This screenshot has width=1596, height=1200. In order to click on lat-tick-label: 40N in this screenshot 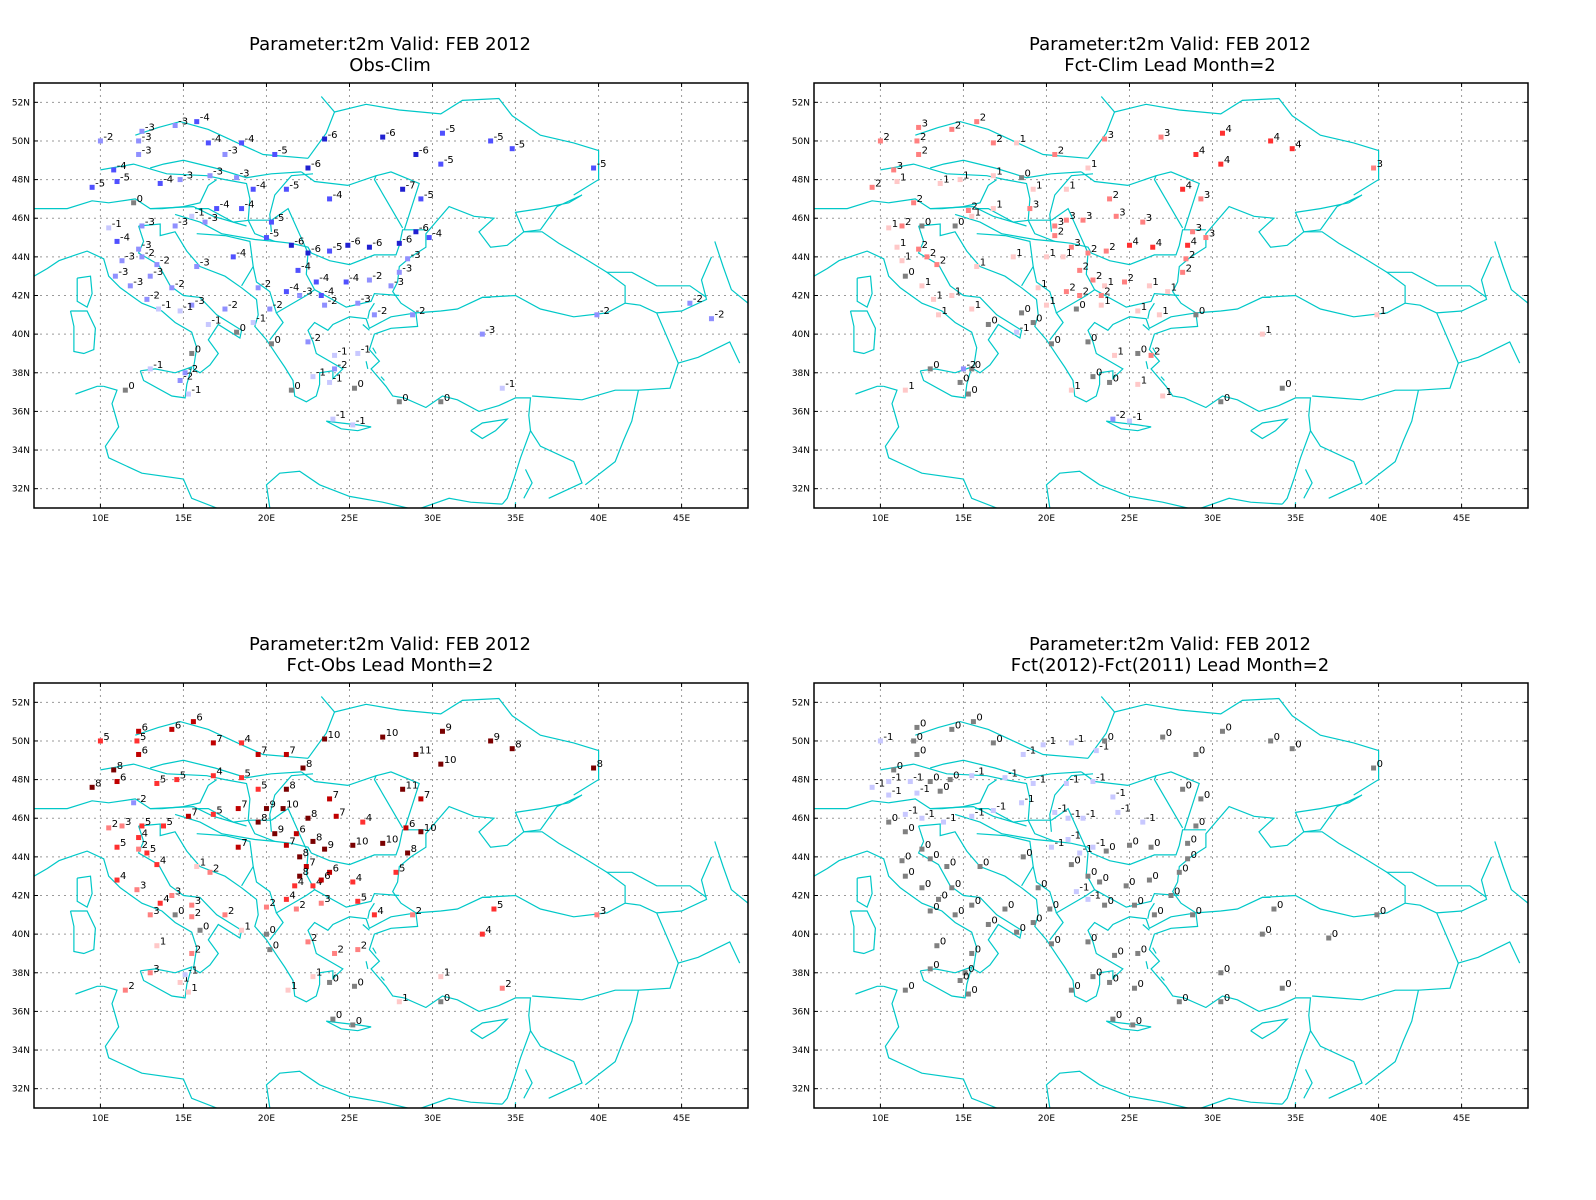, I will do `click(801, 935)`.